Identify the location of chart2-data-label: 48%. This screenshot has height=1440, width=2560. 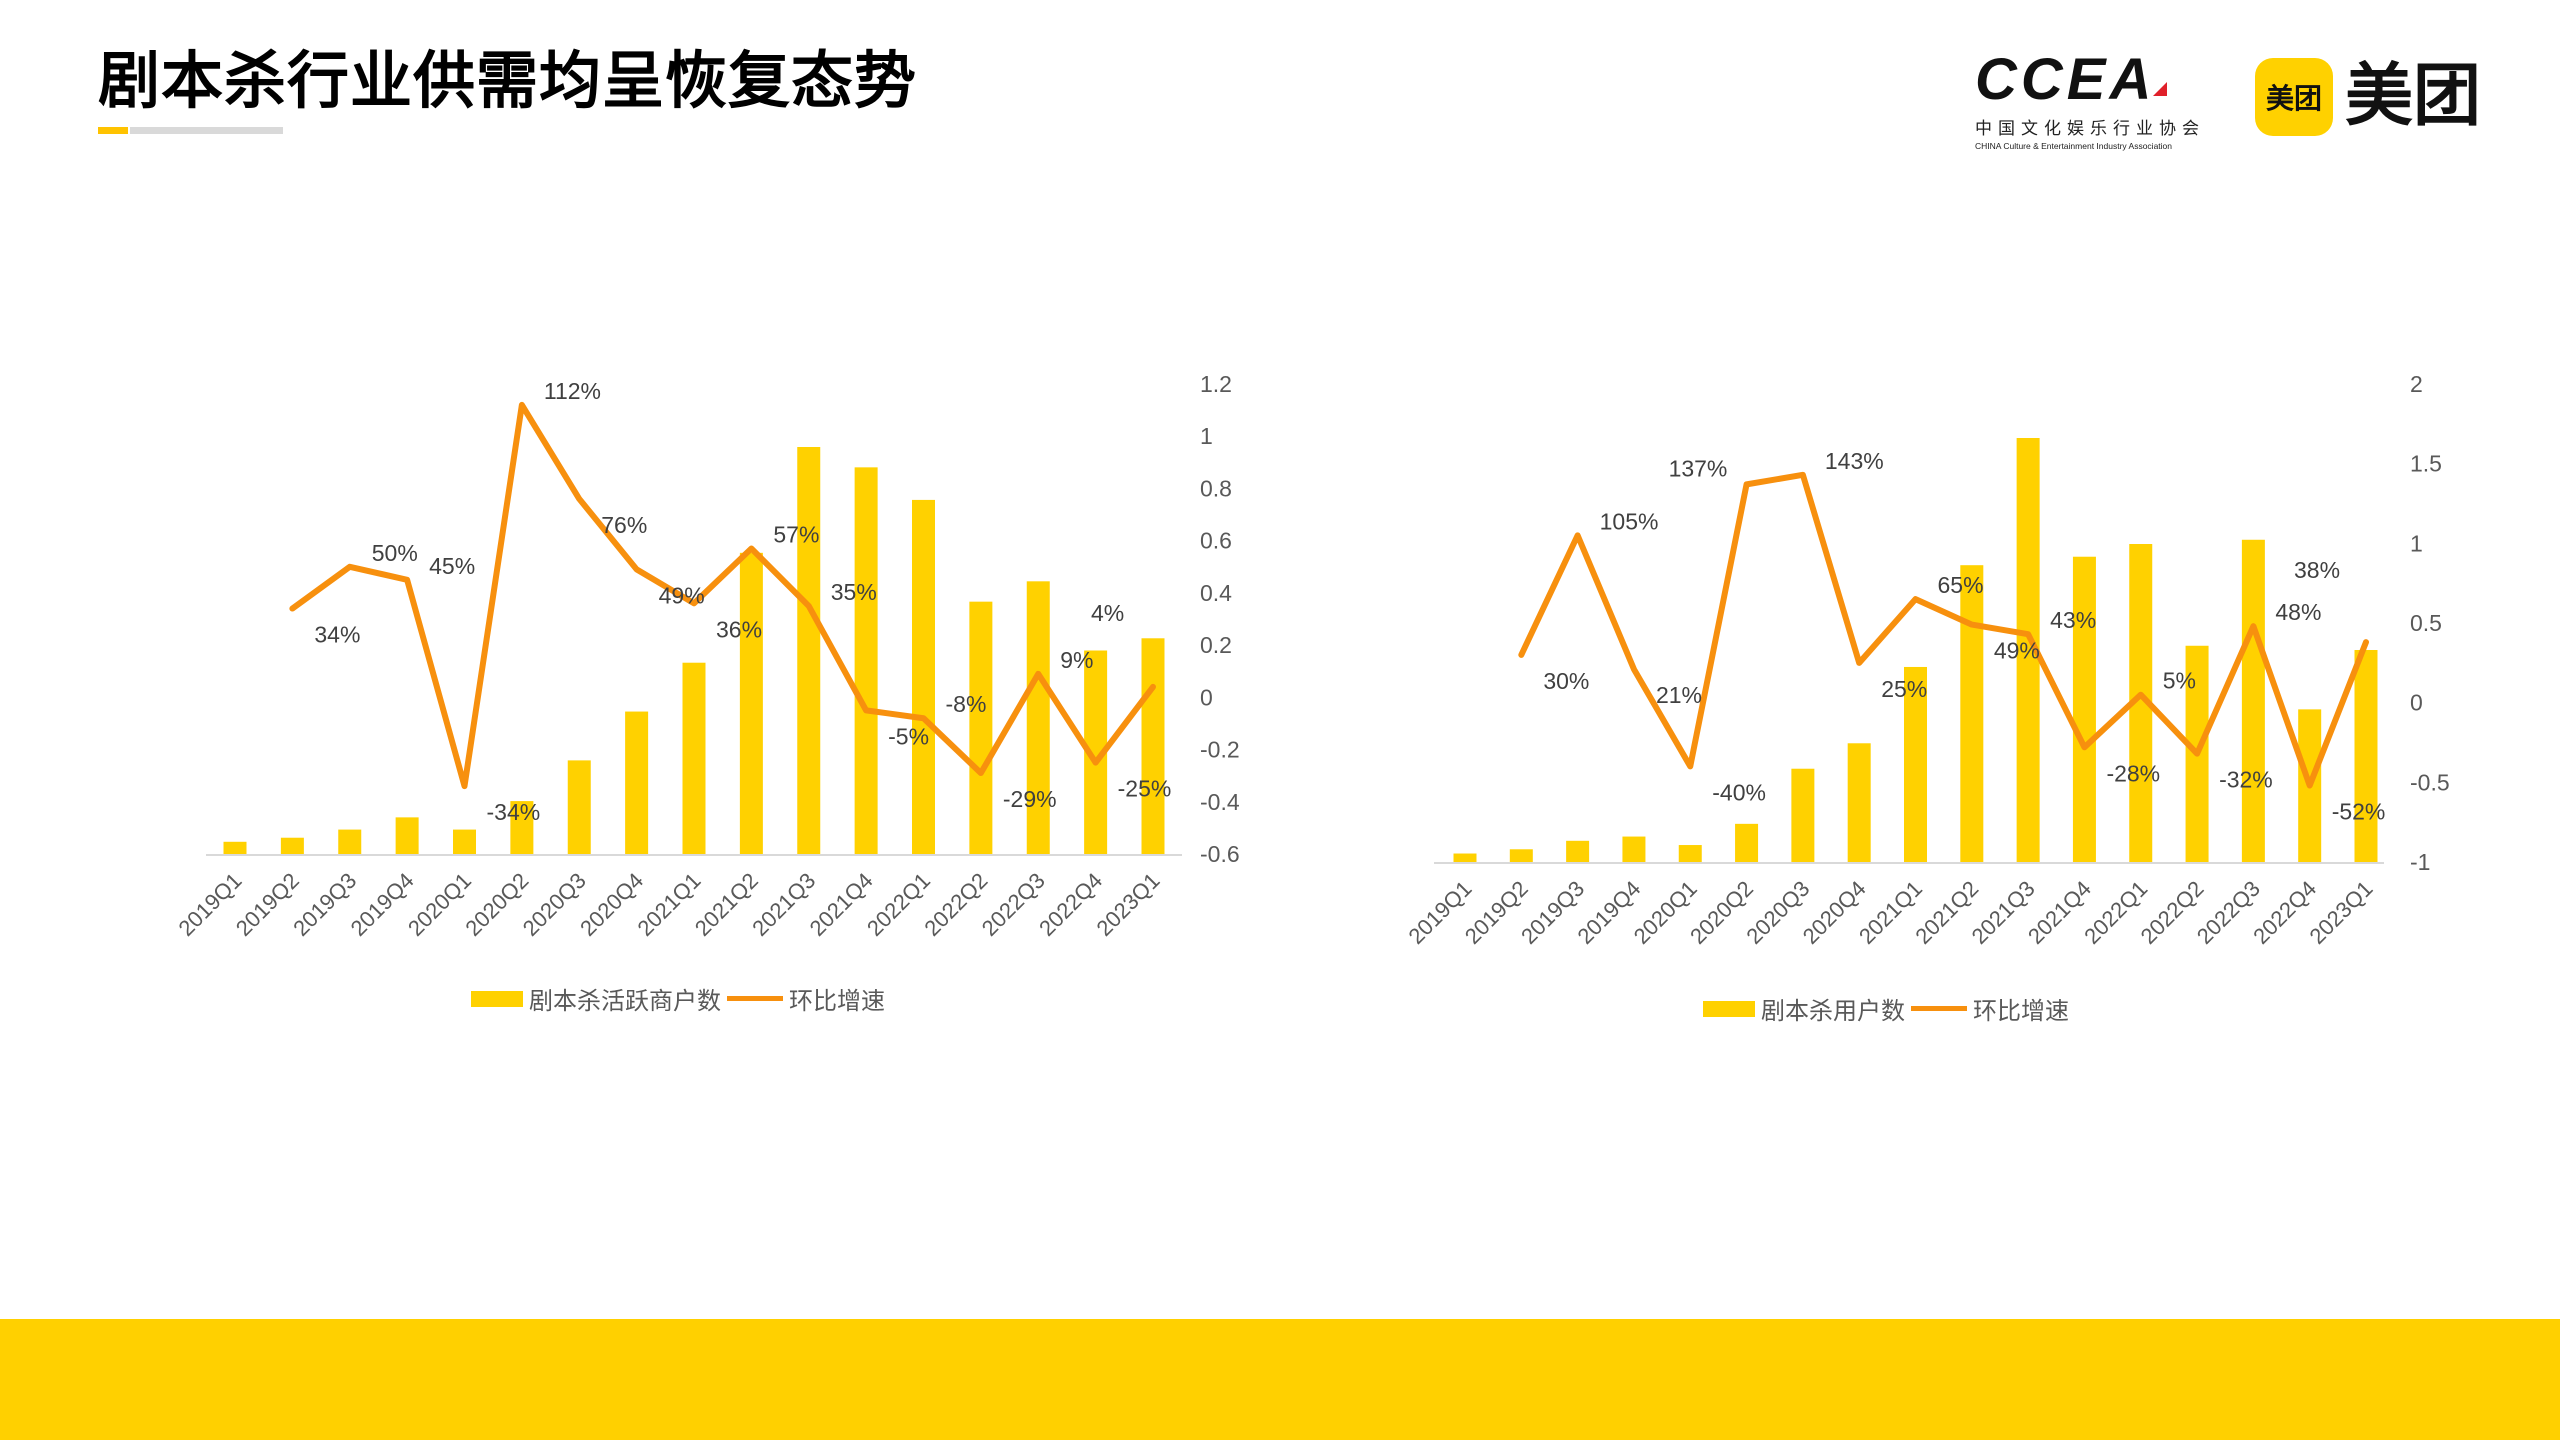
(2298, 612).